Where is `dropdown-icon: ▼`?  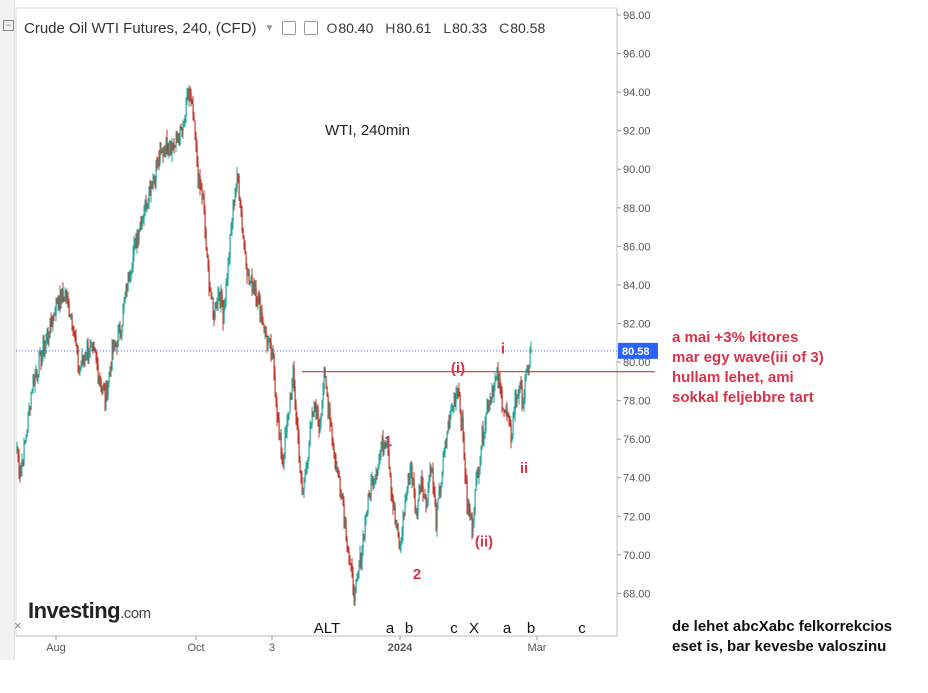
dropdown-icon: ▼ is located at coordinates (269, 28).